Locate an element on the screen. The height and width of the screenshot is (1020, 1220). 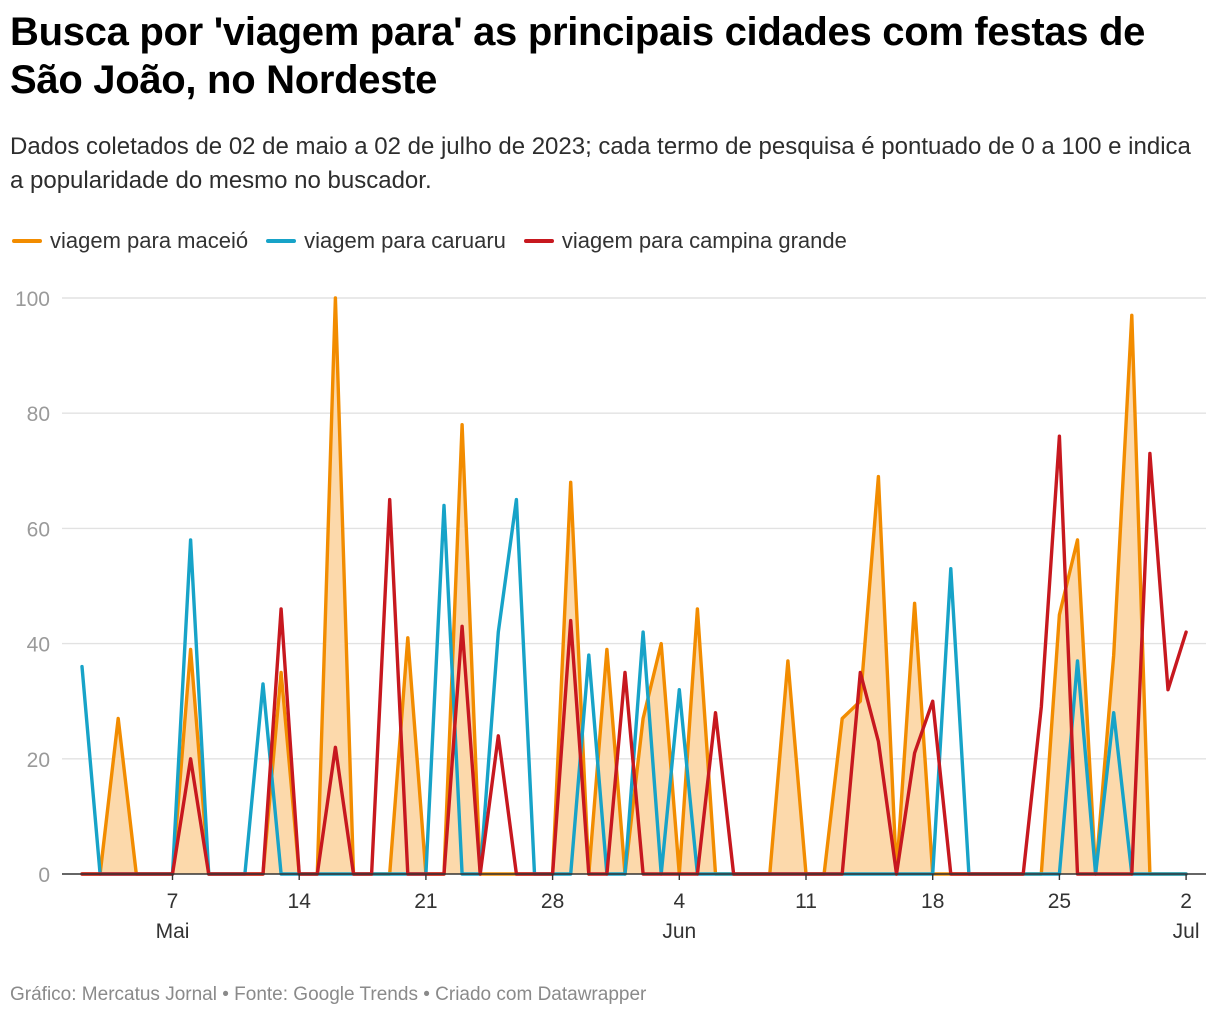
x-tick-month-label: Jul is located at coordinates (1186, 931).